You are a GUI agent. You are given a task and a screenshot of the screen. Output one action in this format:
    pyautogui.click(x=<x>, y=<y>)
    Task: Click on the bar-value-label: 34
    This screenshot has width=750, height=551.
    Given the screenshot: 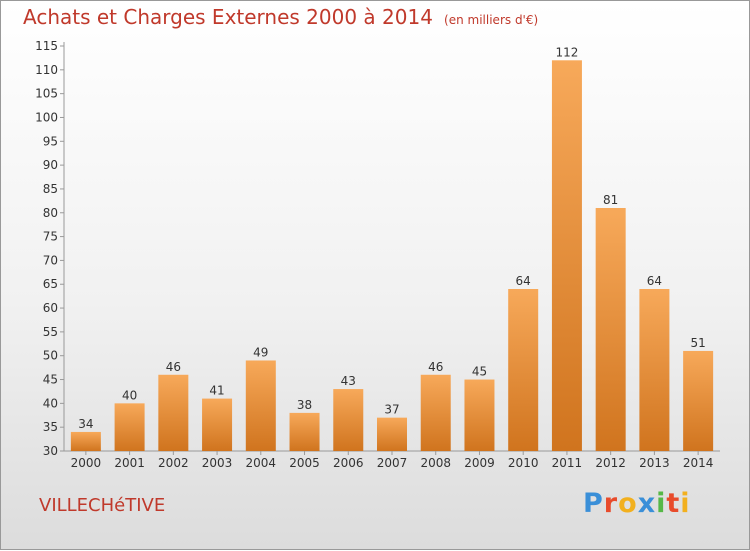 What is the action you would take?
    pyautogui.click(x=85, y=424)
    